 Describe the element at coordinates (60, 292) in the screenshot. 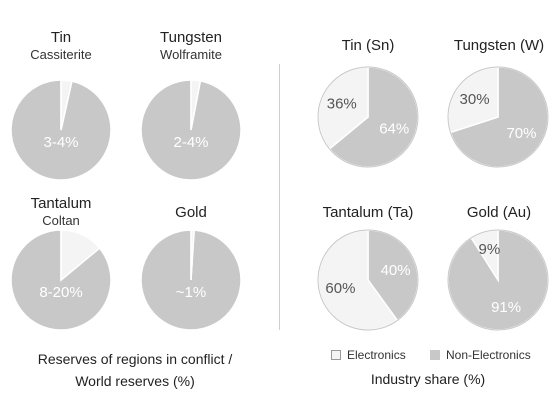

I see `pie-tantalum-label: 8-20%` at that location.